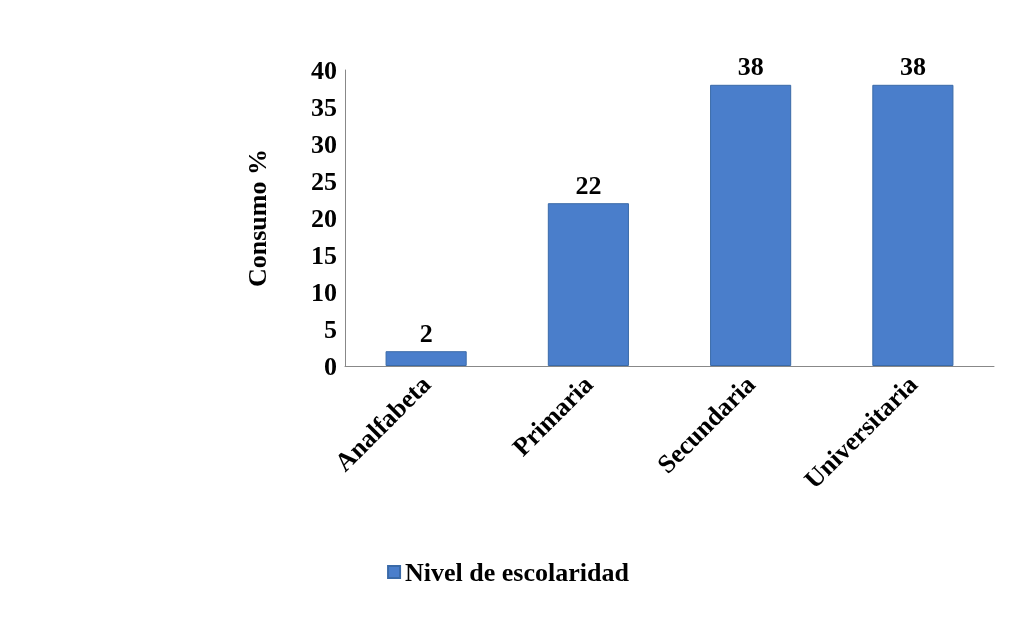  I want to click on y-tick-label: 5, so click(330, 329).